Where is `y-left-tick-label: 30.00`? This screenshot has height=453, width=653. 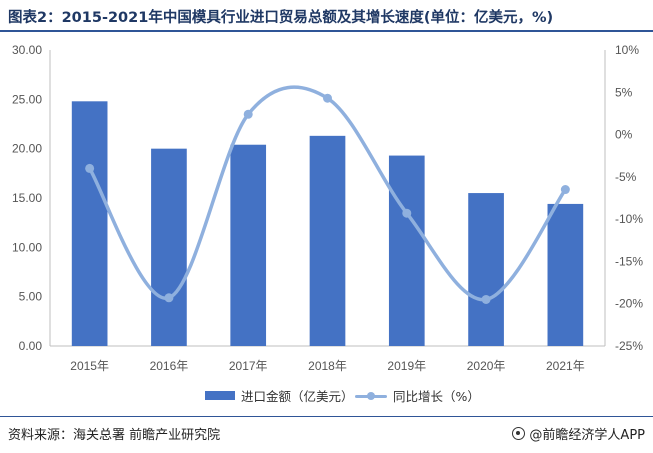
y-left-tick-label: 30.00 is located at coordinates (27, 50).